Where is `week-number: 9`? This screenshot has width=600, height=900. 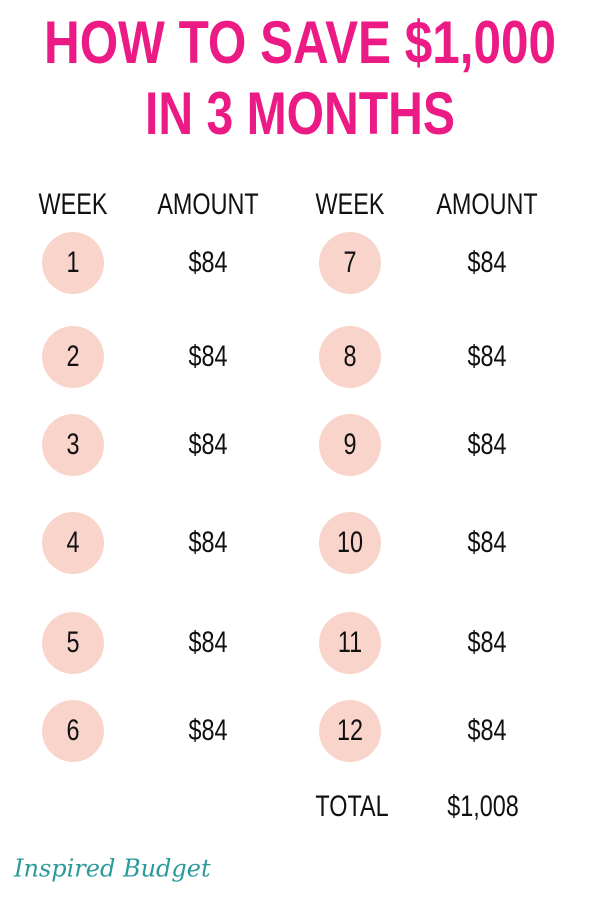
week-number: 9 is located at coordinates (349, 443).